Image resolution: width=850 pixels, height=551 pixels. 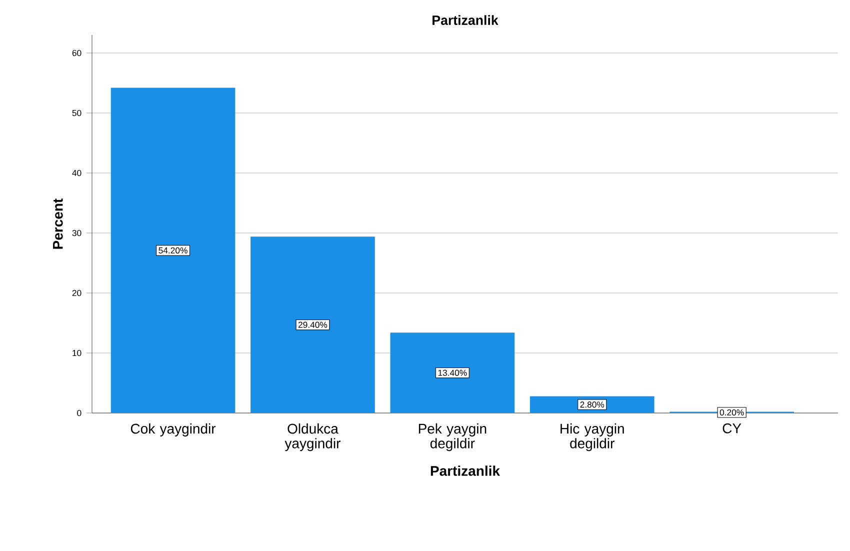 I want to click on x-tick-label: Oldukca yaygindir, so click(x=312, y=437).